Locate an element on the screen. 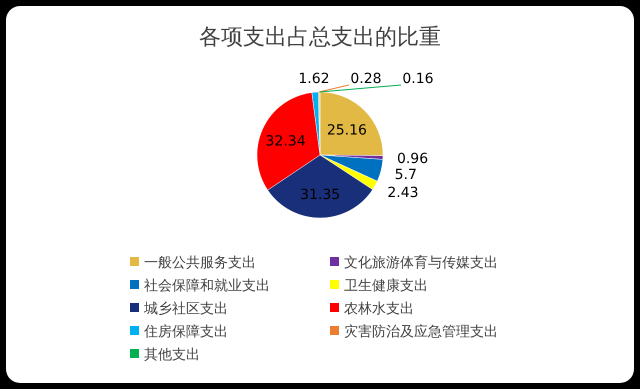  data-label: 1.62 is located at coordinates (314, 79).